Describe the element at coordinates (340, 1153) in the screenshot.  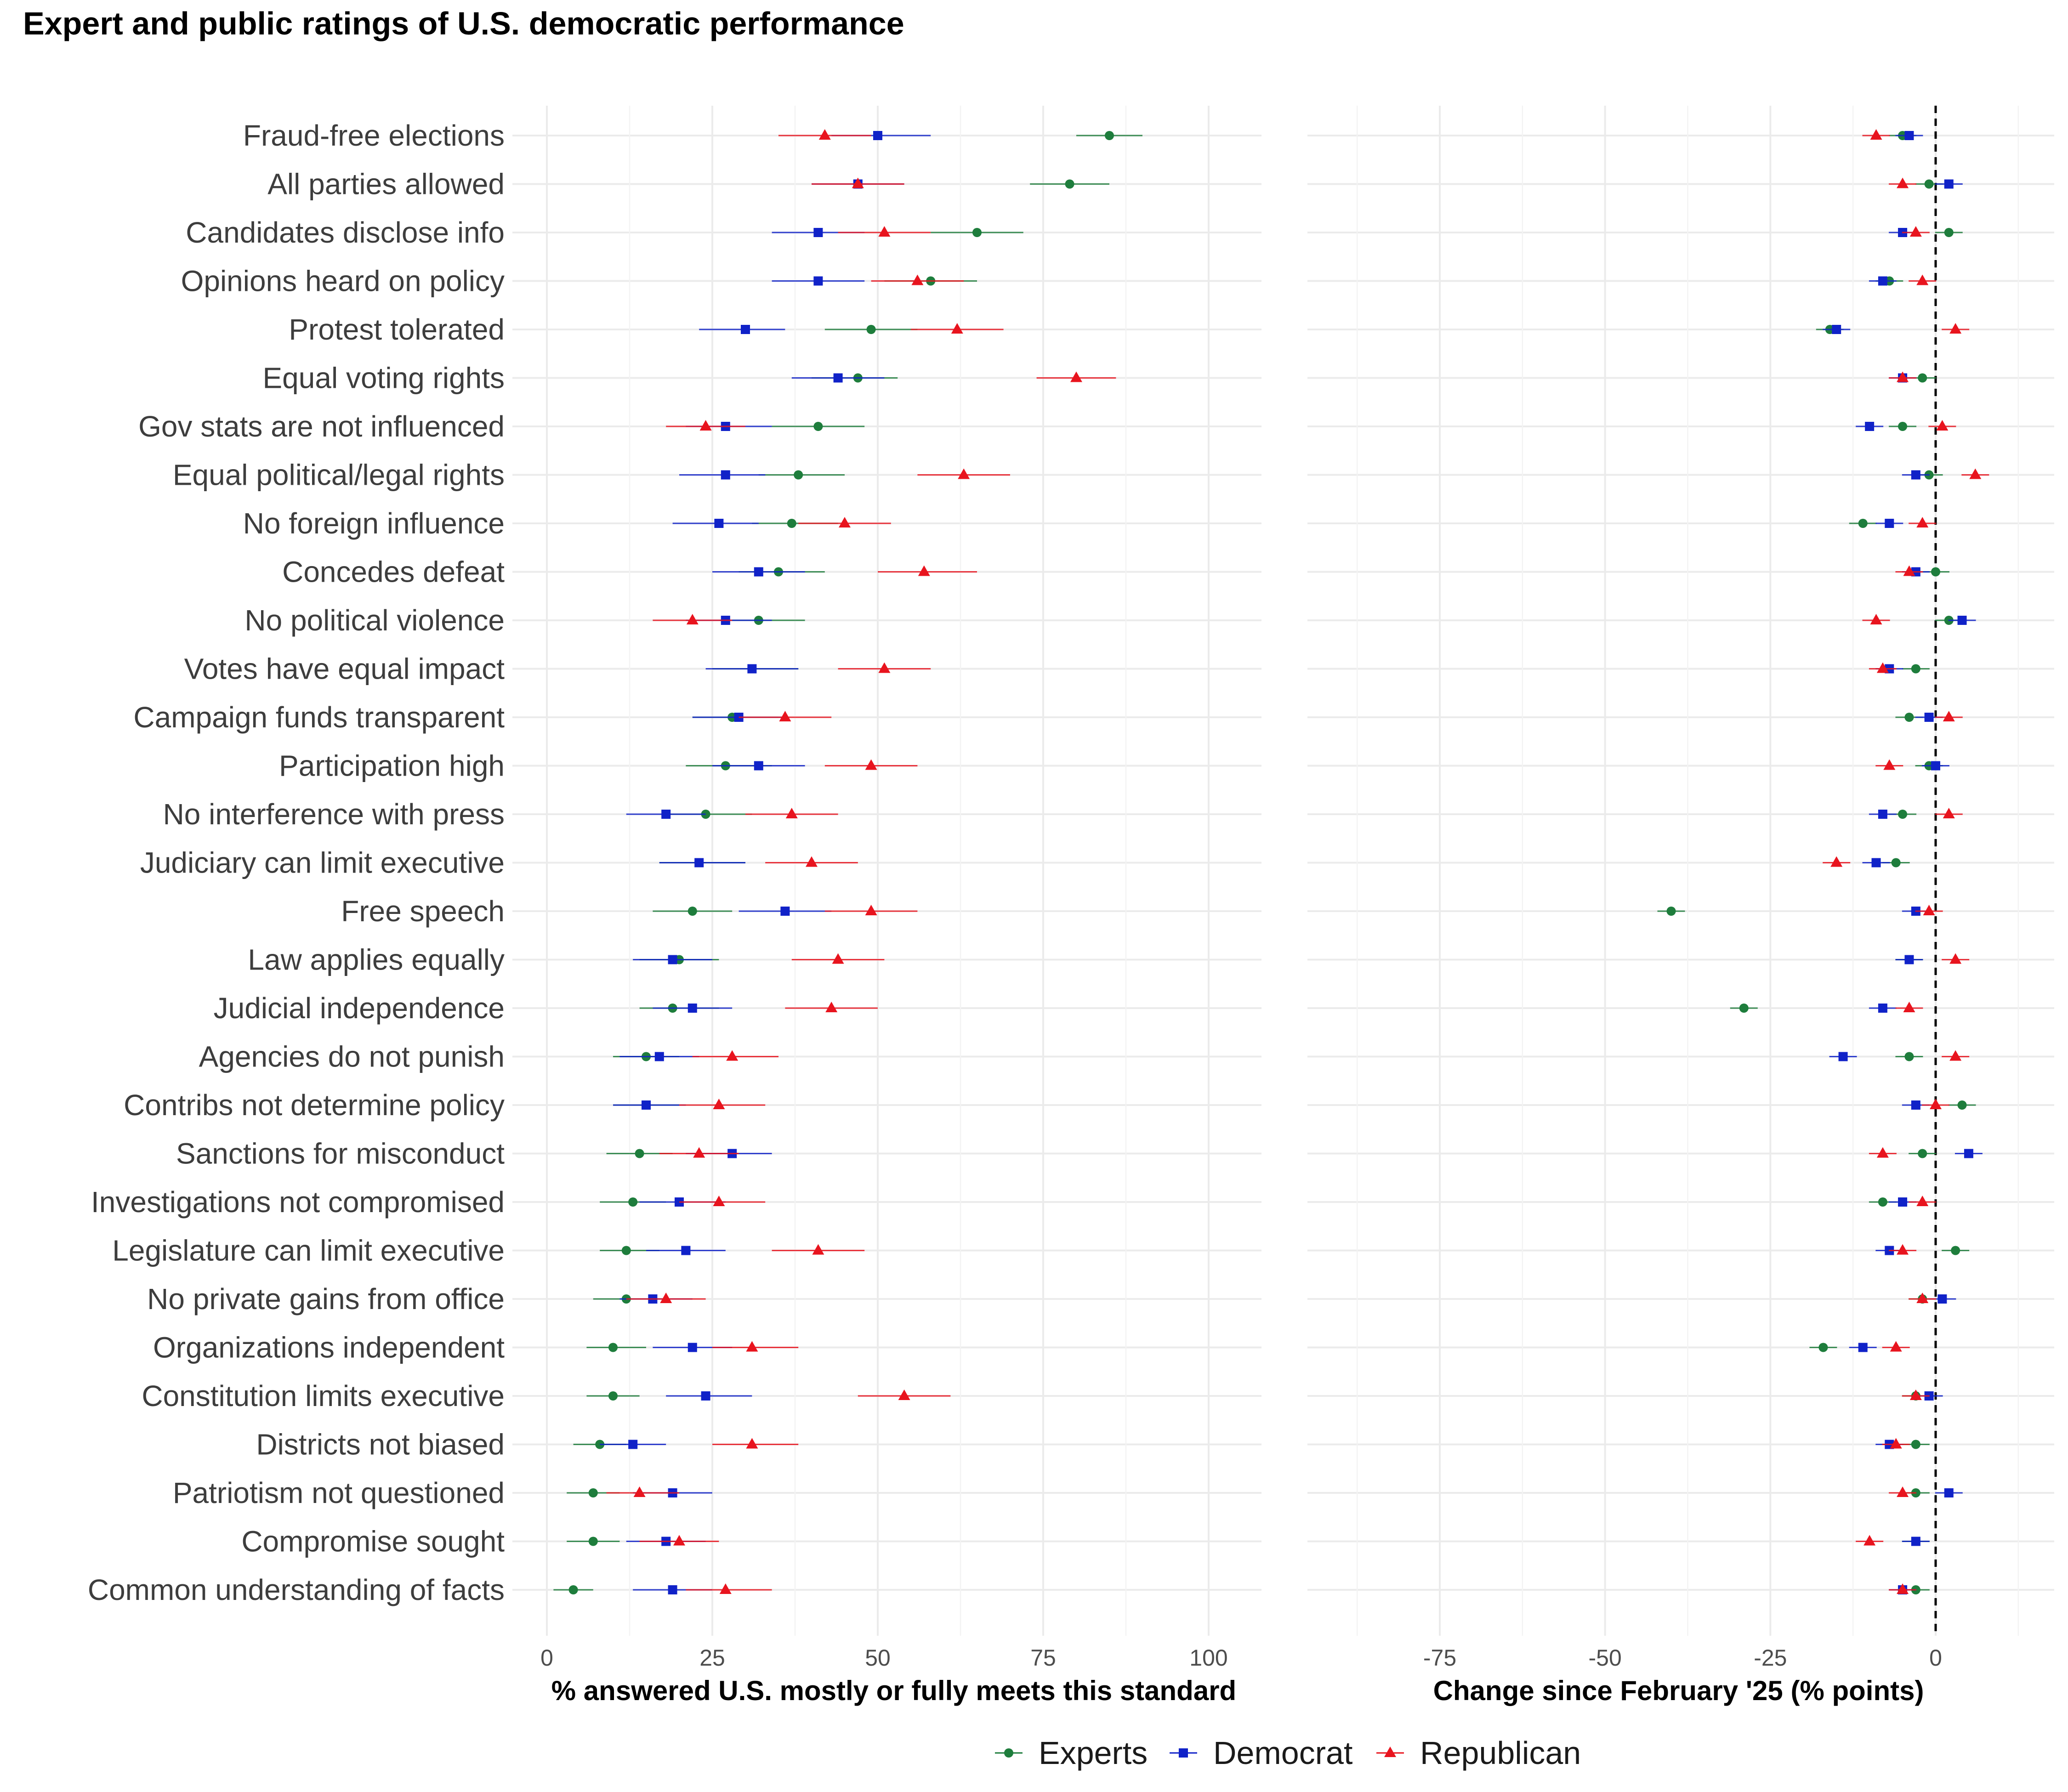
I see `category-label: Sanctions for misconduct` at that location.